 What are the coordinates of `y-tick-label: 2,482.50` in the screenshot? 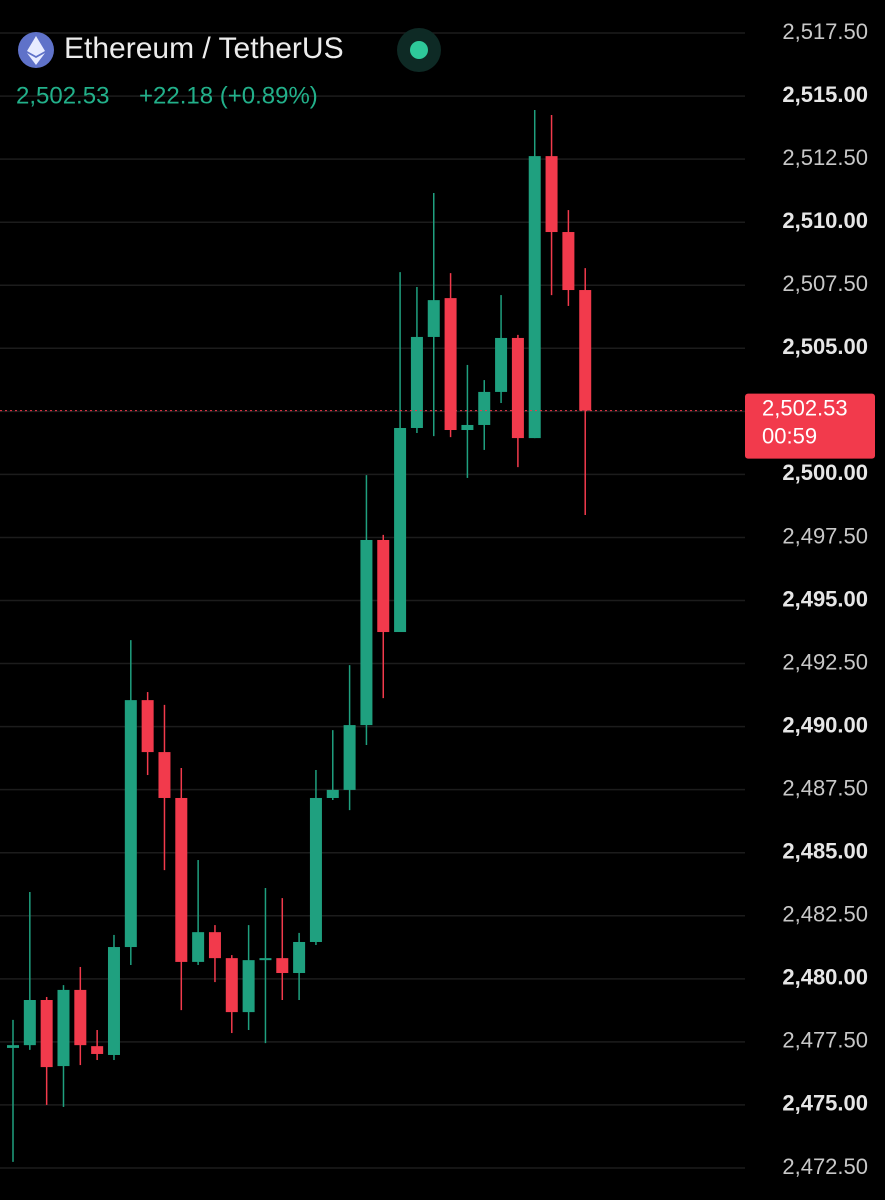 It's located at (825, 914).